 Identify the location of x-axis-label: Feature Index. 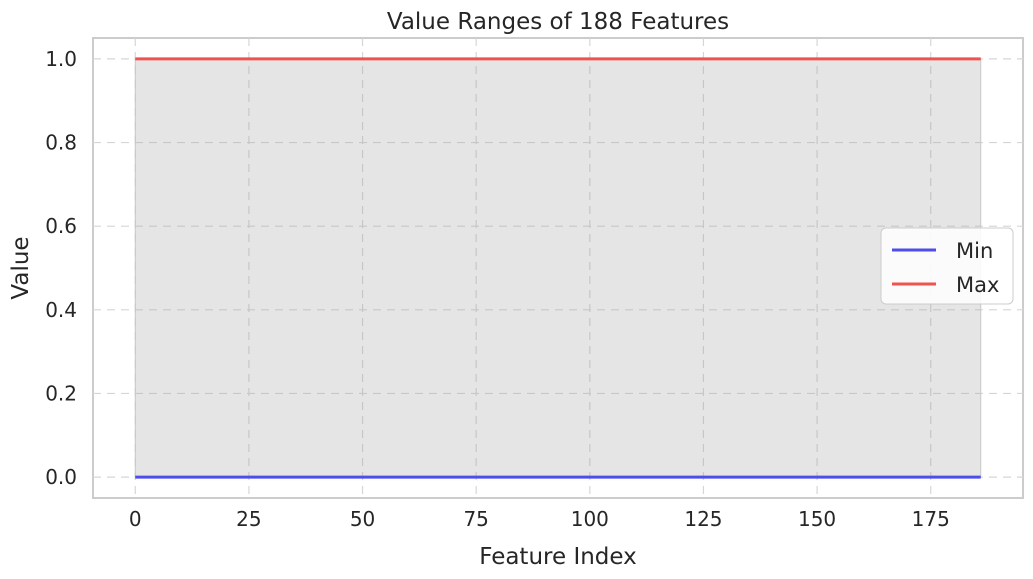
(558, 557).